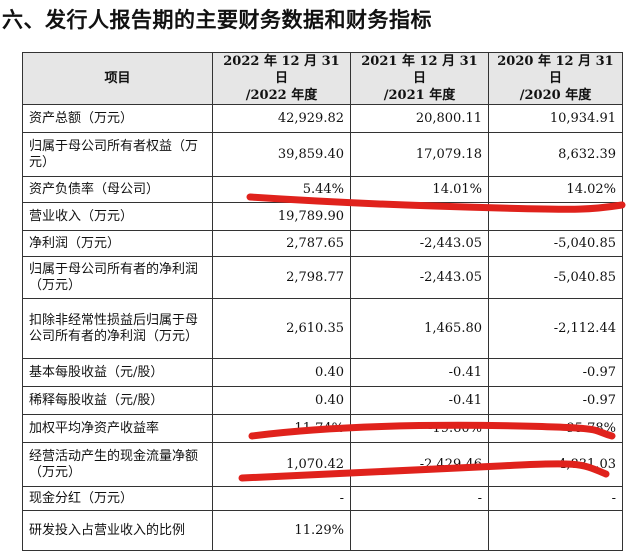  Describe the element at coordinates (217, 20) in the screenshot. I see `section-heading: 六、发行人报告期的主要财务数据和财务指标` at that location.